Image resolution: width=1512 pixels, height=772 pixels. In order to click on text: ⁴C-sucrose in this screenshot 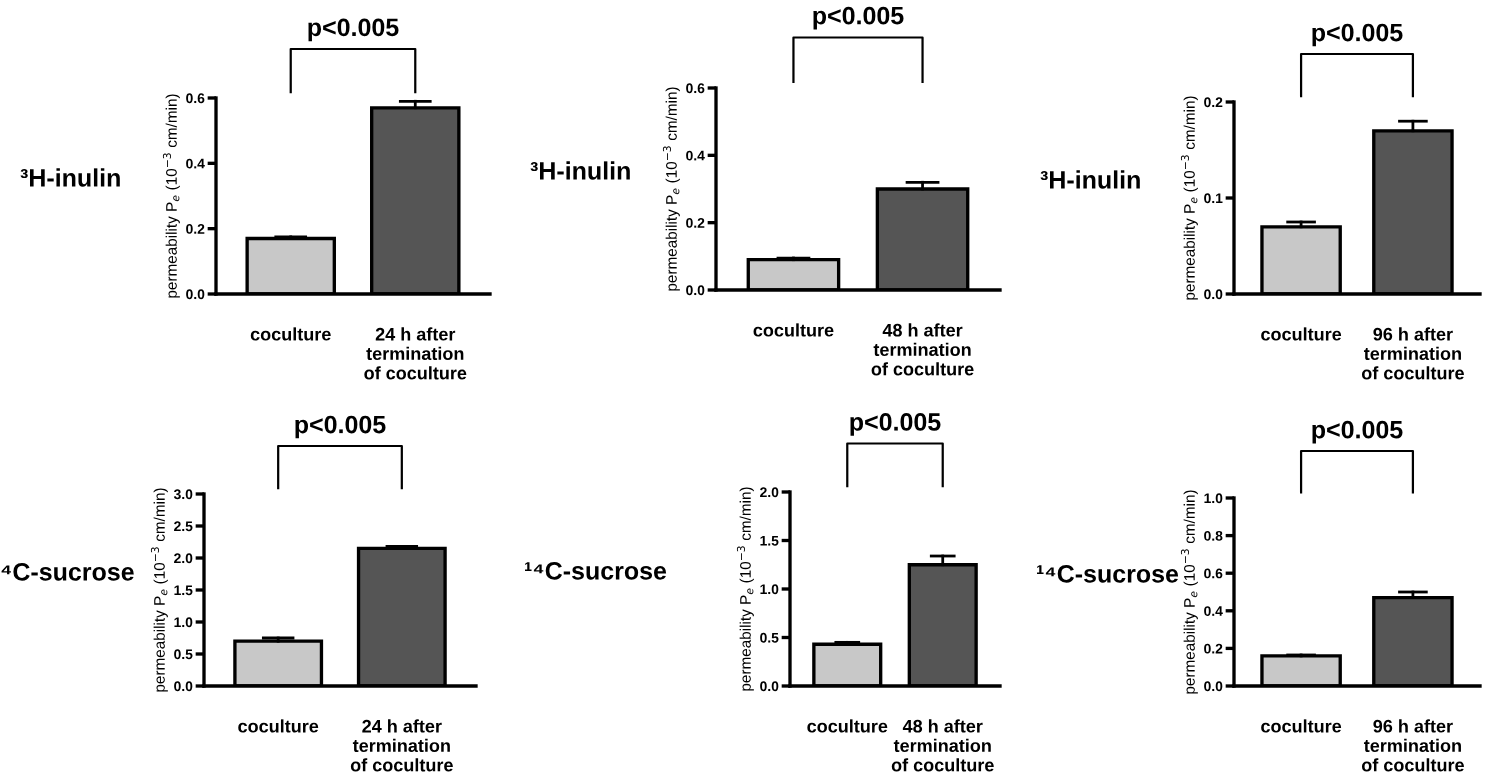, I will do `click(67, 572)`.